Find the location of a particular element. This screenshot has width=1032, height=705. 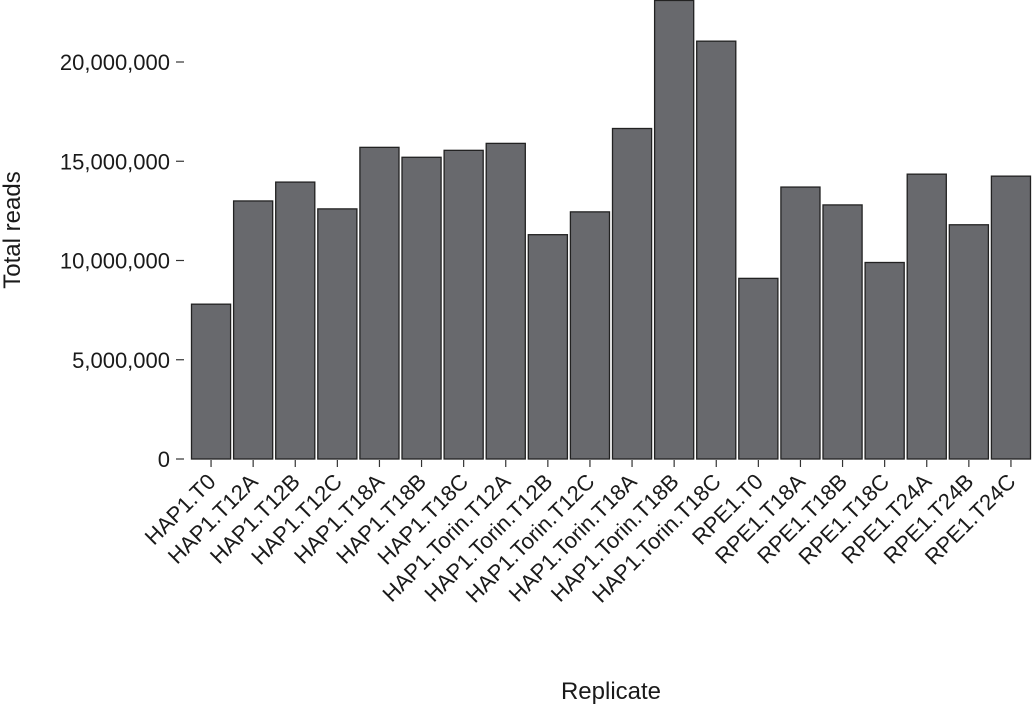

bar-rpe1-t18c is located at coordinates (884, 360).